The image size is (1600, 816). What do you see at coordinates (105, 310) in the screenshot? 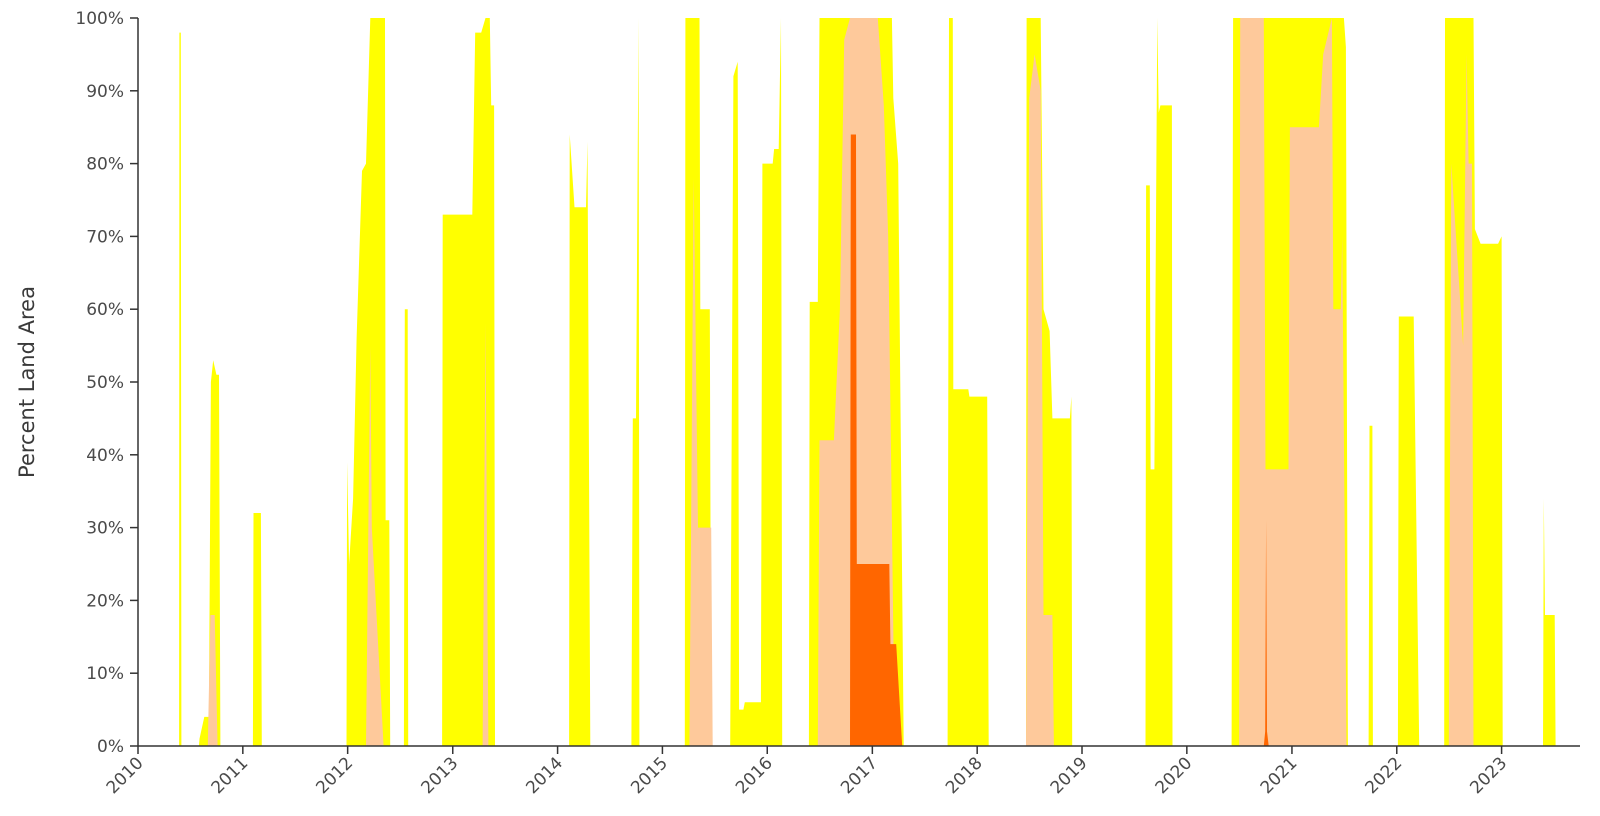
I see `y-tick-label: 60%` at bounding box center [105, 310].